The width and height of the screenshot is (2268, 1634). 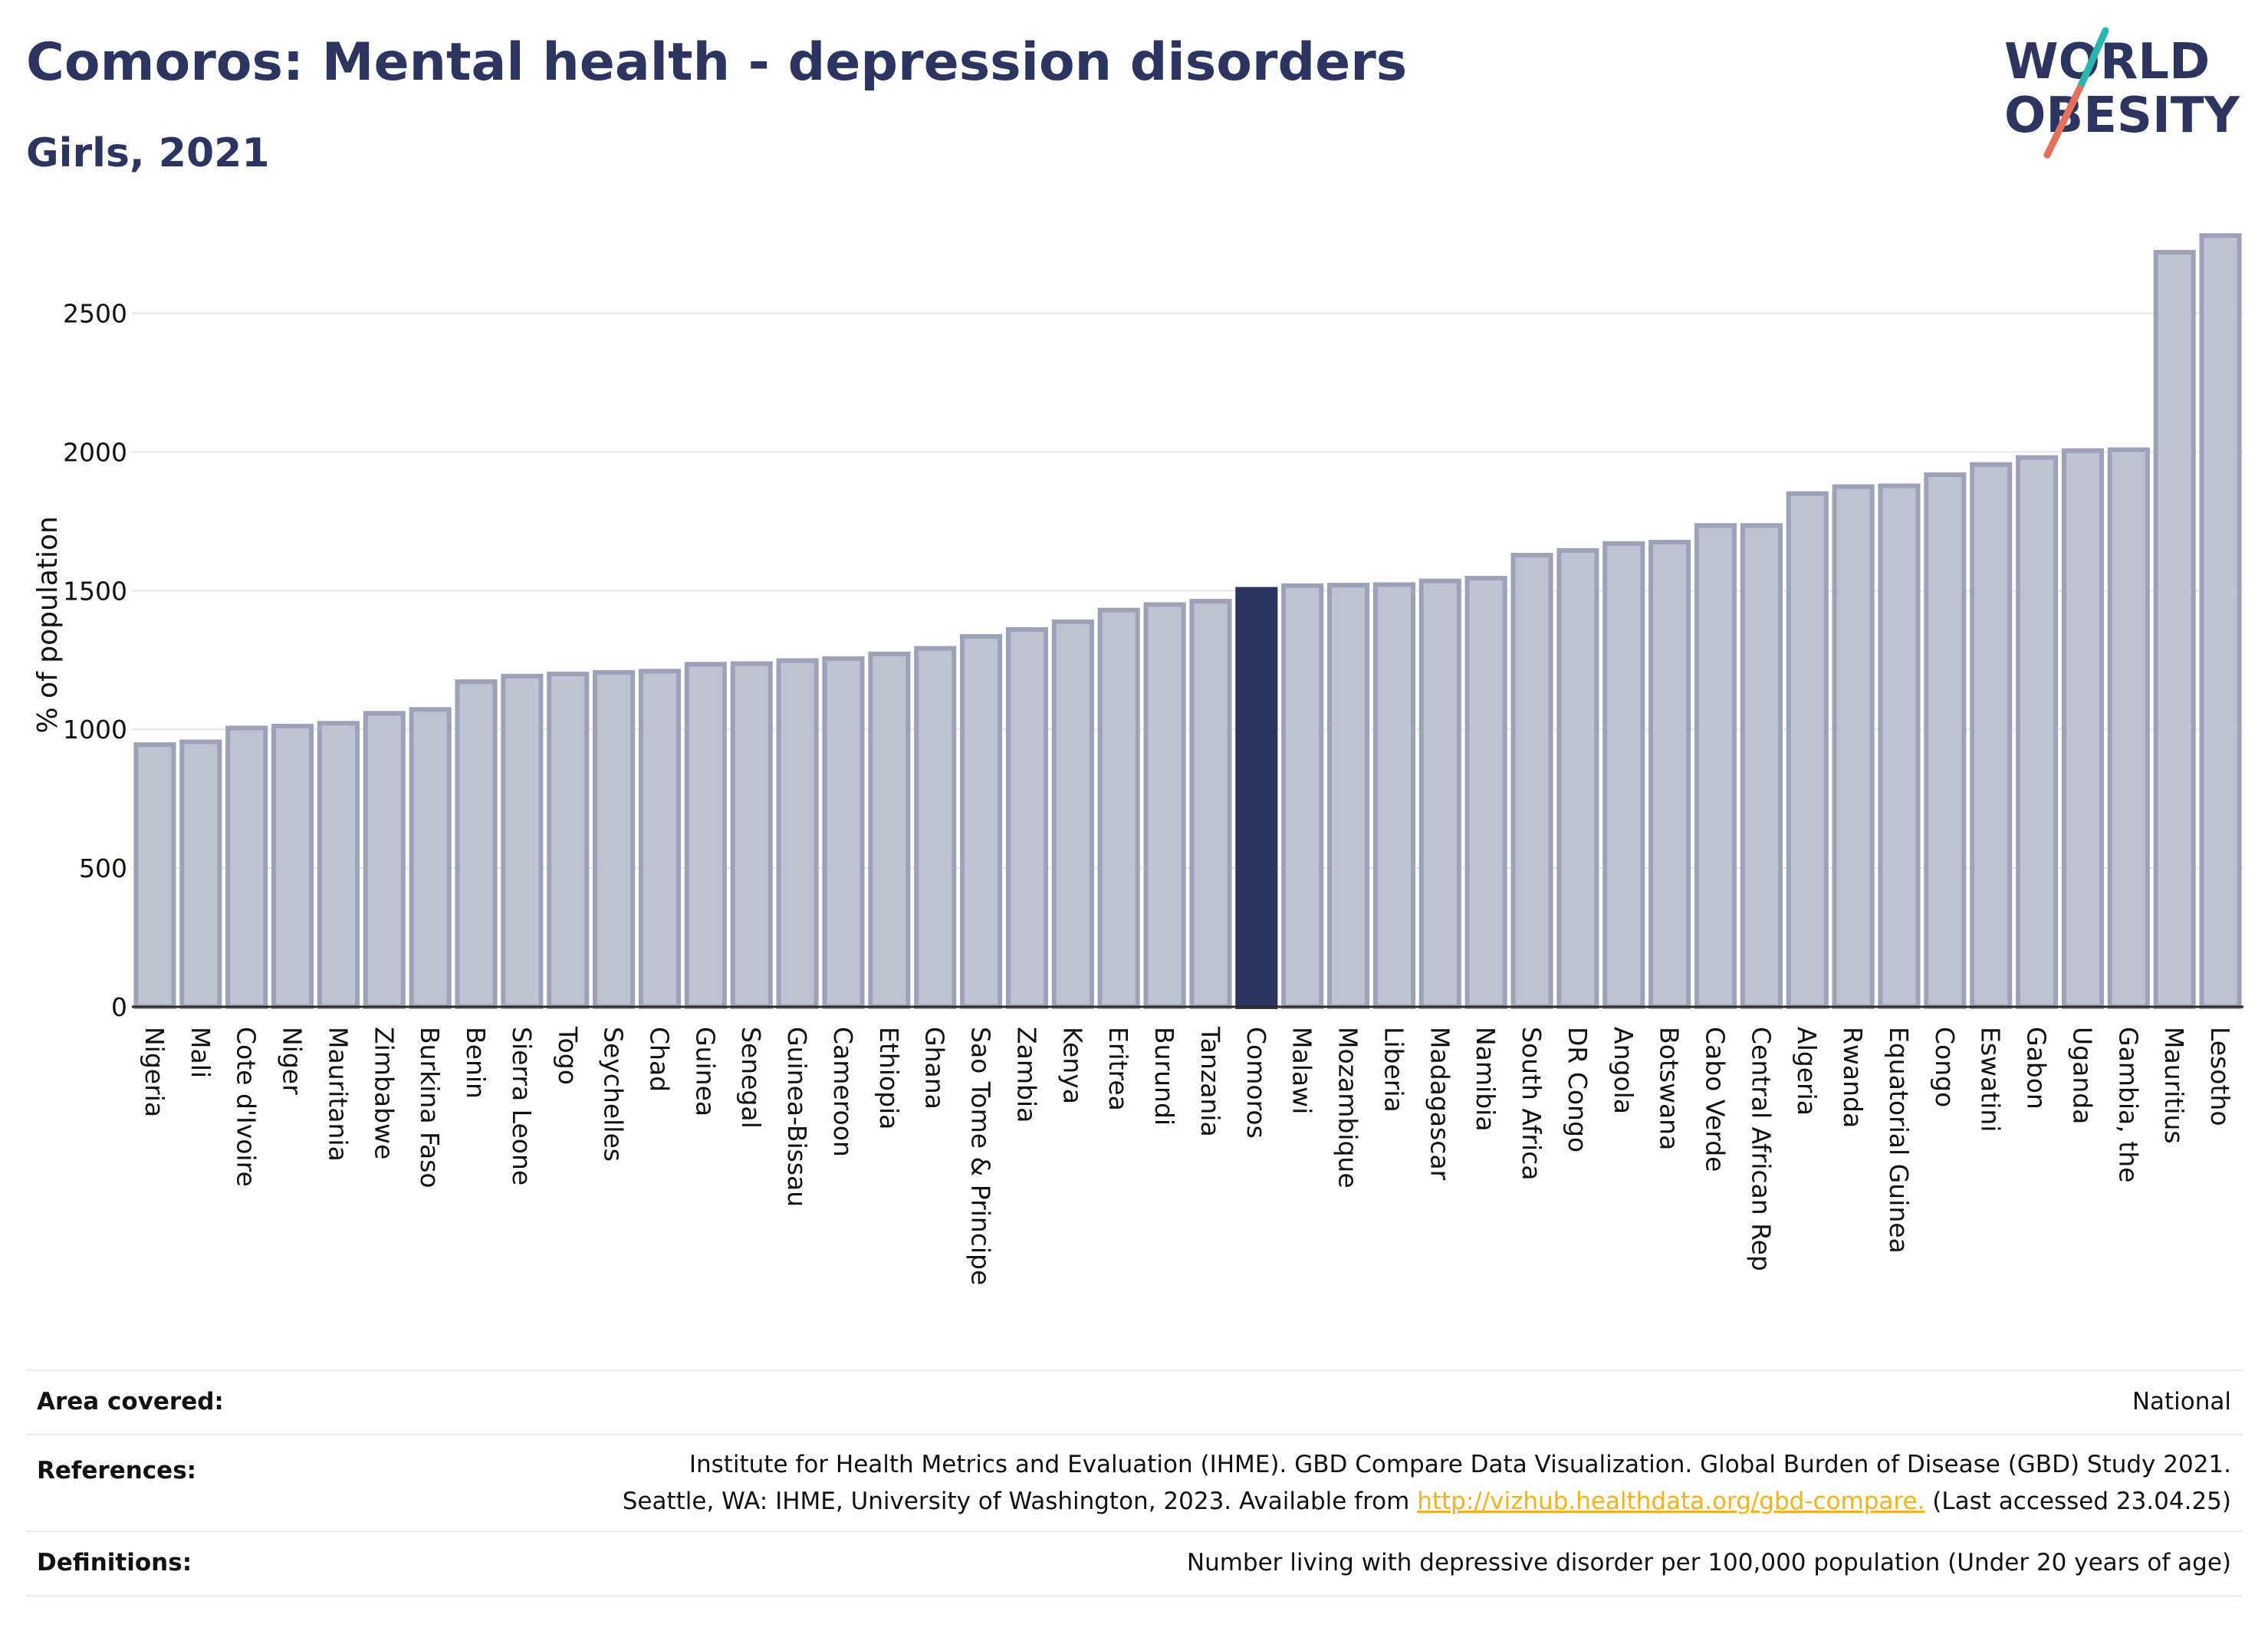 I want to click on x-tick-label: Madagascar, so click(x=1439, y=1104).